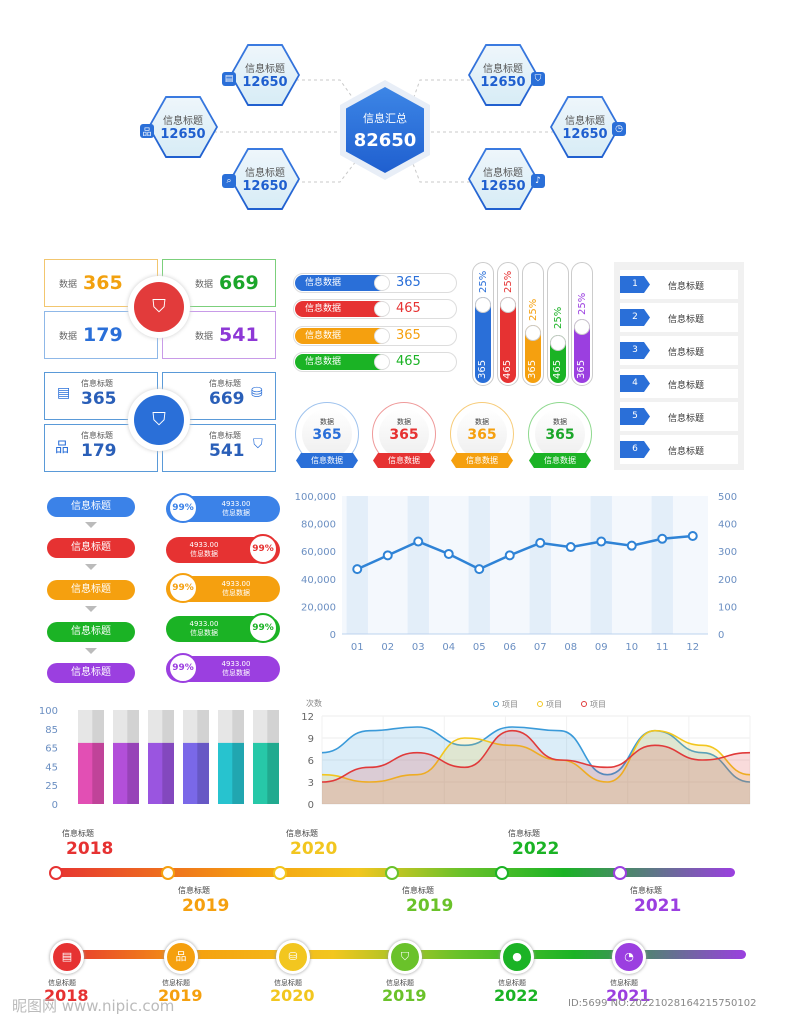  What do you see at coordinates (727, 607) in the screenshot?
I see `y2-tick-label: 100` at bounding box center [727, 607].